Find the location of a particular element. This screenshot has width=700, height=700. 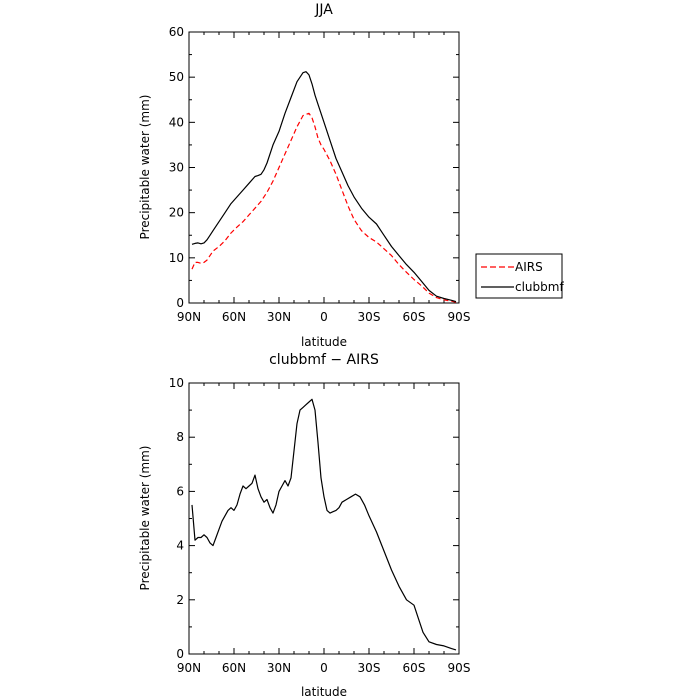

chart-top-ytick-label: 50 is located at coordinates (176, 77).